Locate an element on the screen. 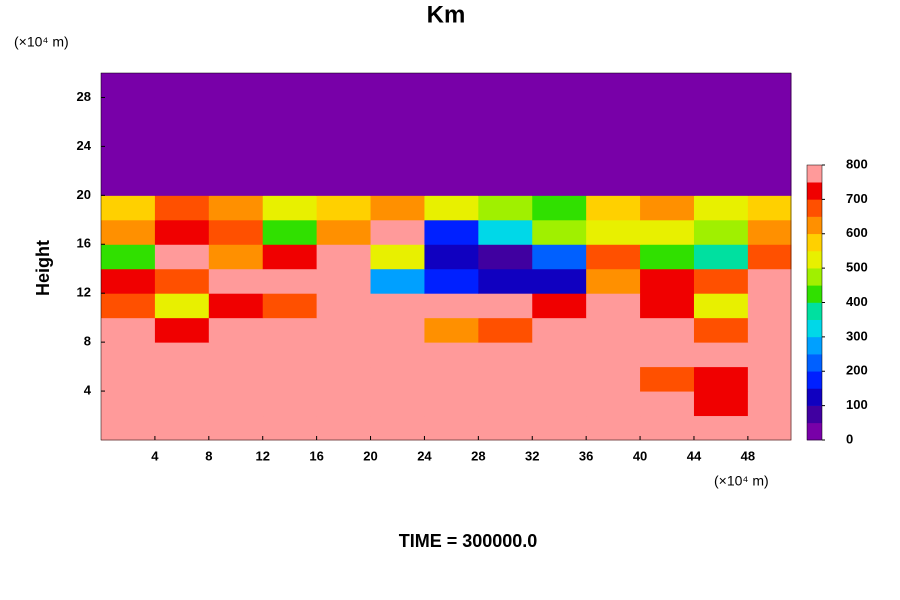  x-unit: (×10⁴ m) is located at coordinates (741, 481).